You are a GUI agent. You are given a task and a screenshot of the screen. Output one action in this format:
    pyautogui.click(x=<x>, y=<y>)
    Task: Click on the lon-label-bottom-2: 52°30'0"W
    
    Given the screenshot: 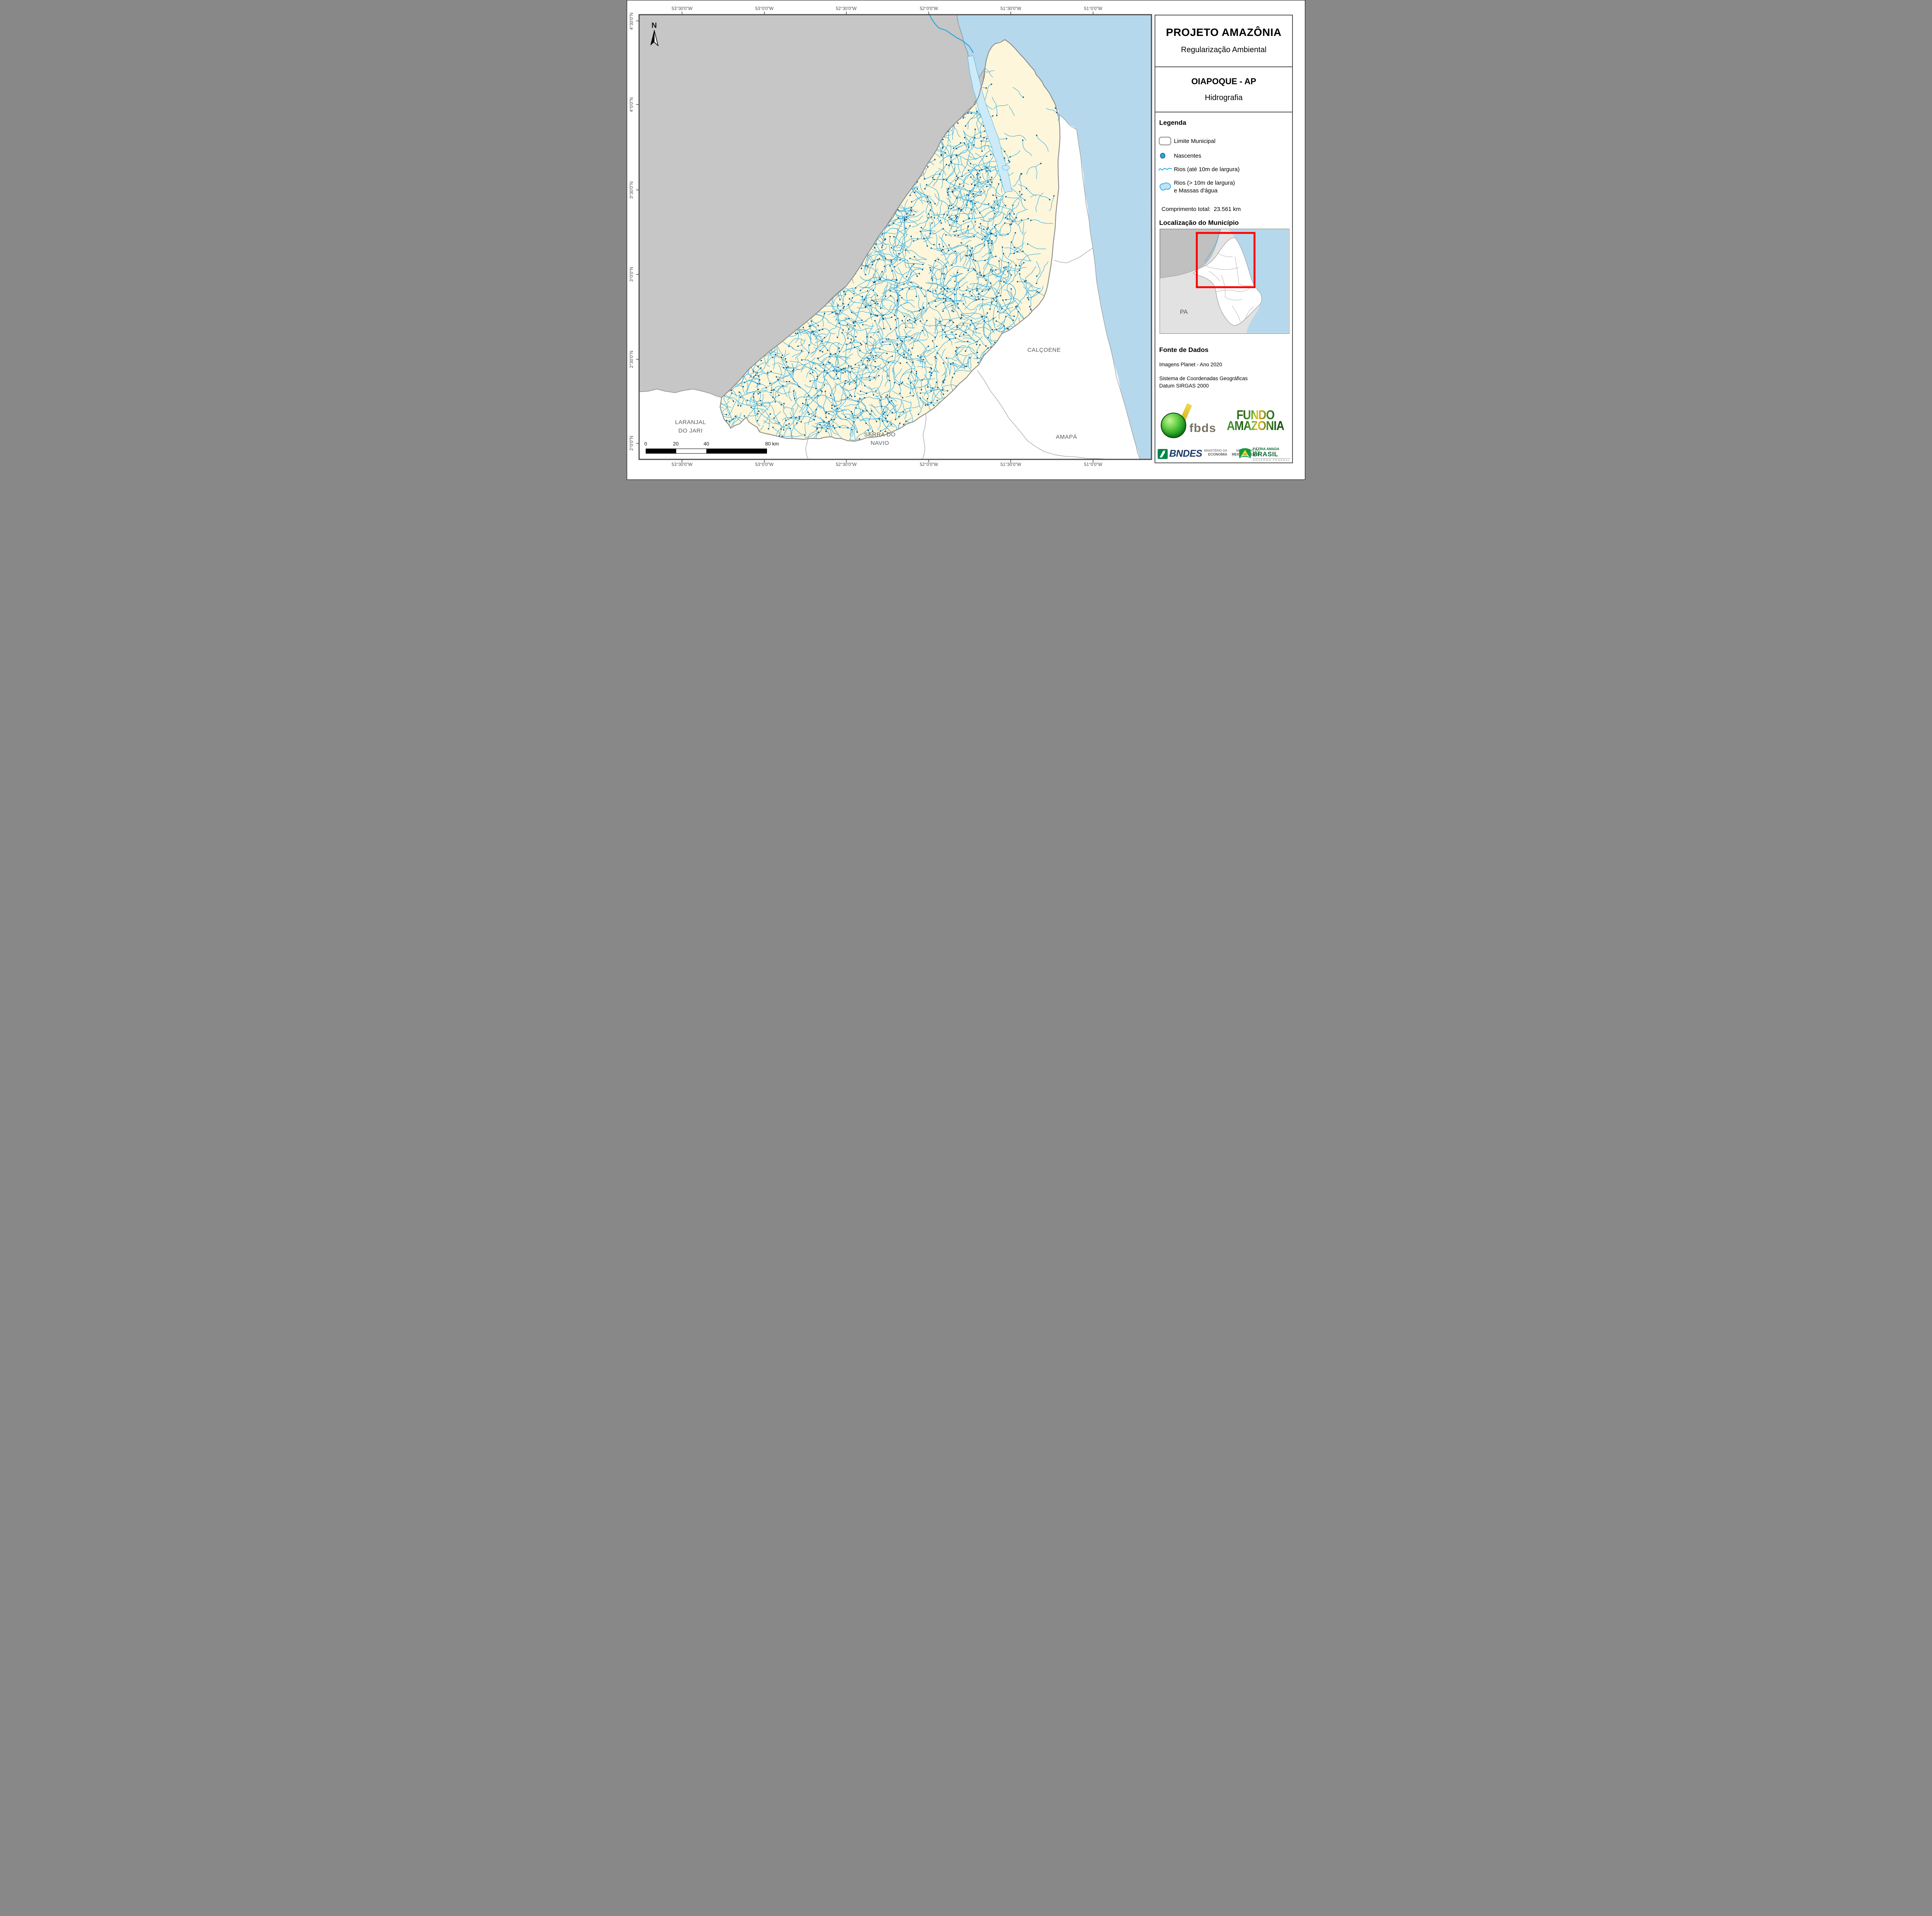 What is the action you would take?
    pyautogui.click(x=847, y=464)
    